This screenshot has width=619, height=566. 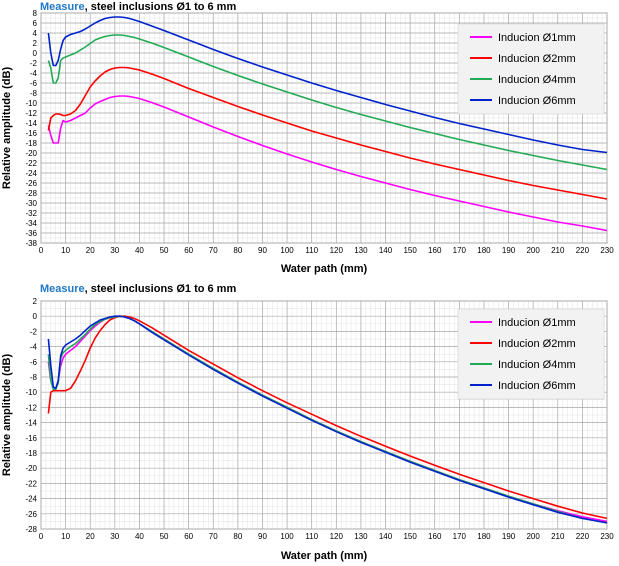 What do you see at coordinates (62, 289) in the screenshot?
I see `chart-2-title-accent: Measure` at bounding box center [62, 289].